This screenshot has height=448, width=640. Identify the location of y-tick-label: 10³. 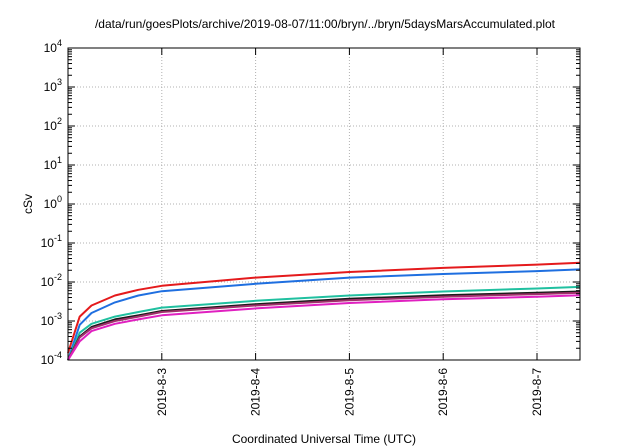
(53, 85).